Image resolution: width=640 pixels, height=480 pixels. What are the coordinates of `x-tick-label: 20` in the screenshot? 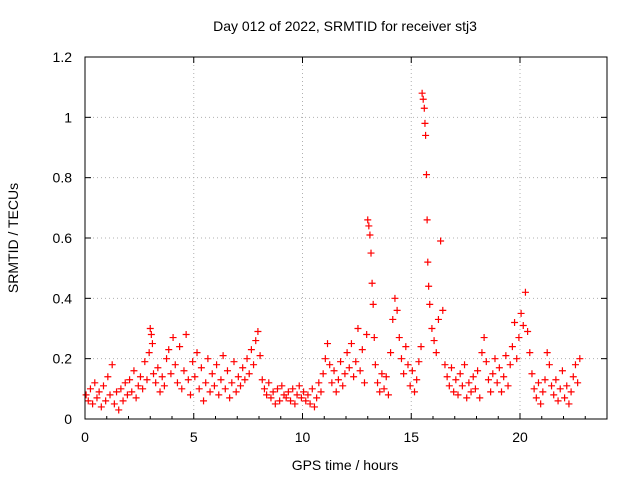 It's located at (520, 437).